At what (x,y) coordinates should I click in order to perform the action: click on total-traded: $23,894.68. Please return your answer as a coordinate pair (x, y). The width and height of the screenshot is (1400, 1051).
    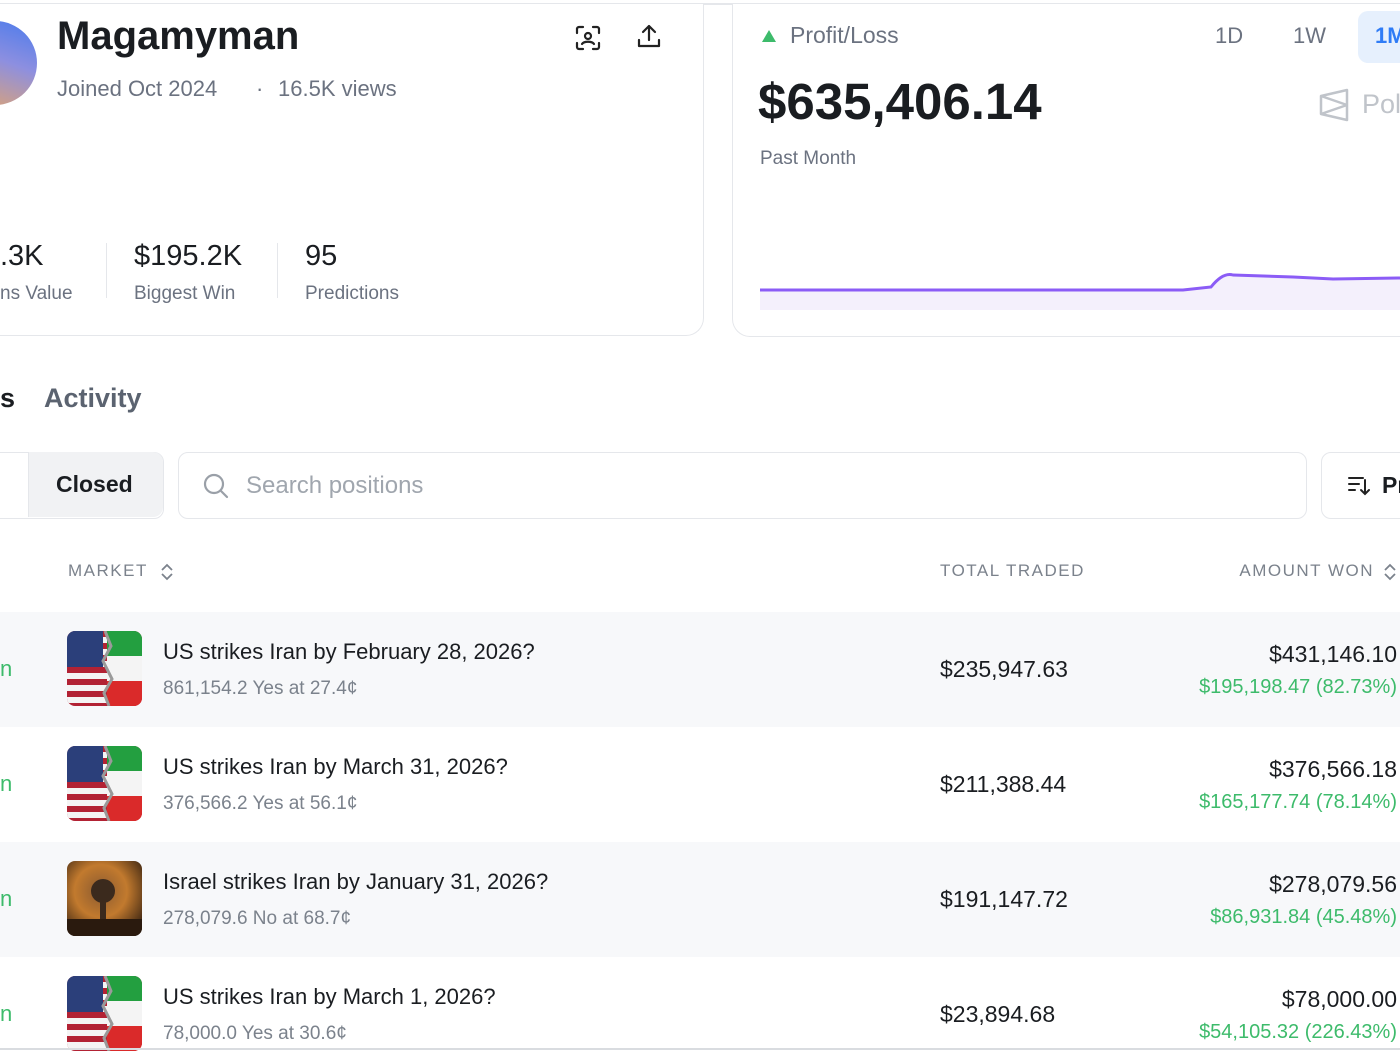
    Looking at the image, I should click on (998, 1014).